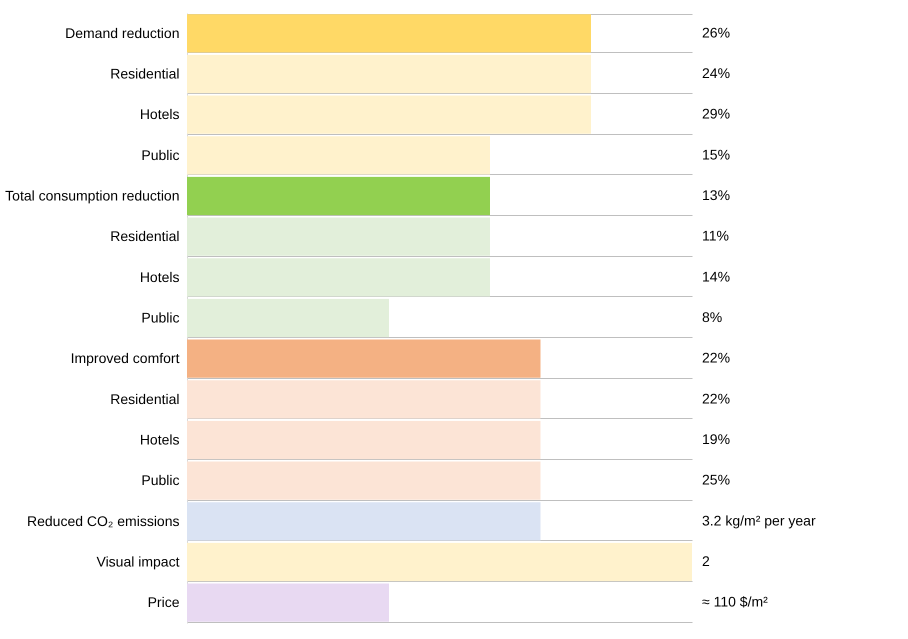 The width and height of the screenshot is (908, 639). What do you see at coordinates (716, 154) in the screenshot?
I see `text: 15%` at bounding box center [716, 154].